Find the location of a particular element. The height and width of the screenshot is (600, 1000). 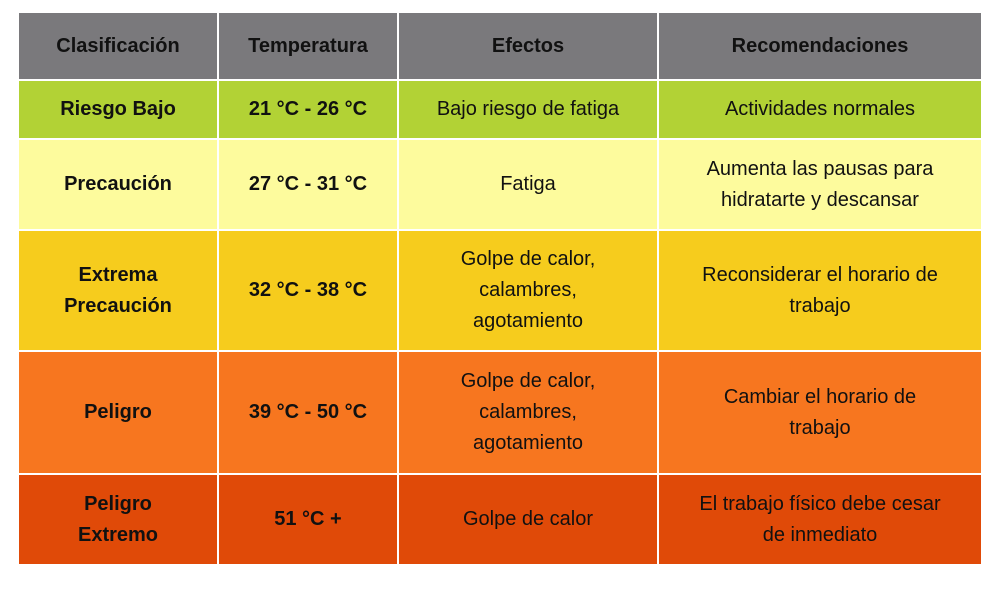

table-cell: Peligro is located at coordinates (118, 412).